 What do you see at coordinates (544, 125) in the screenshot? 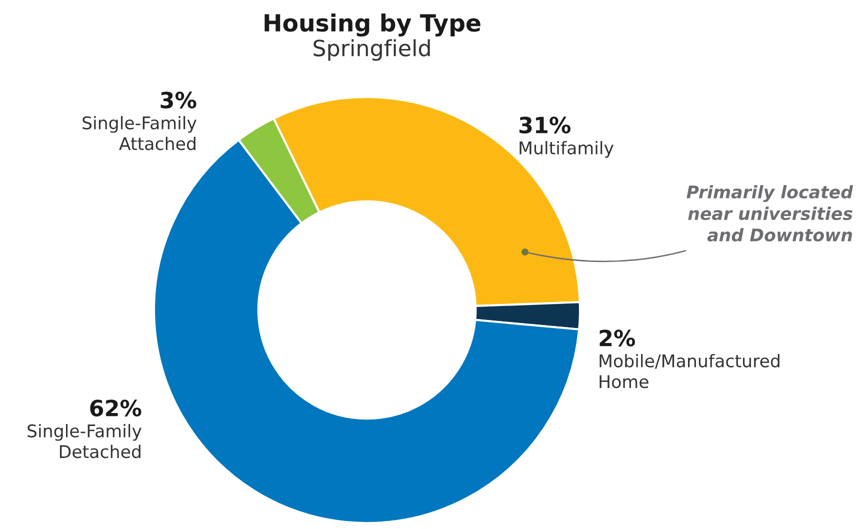
I see `data-label: 31%` at bounding box center [544, 125].